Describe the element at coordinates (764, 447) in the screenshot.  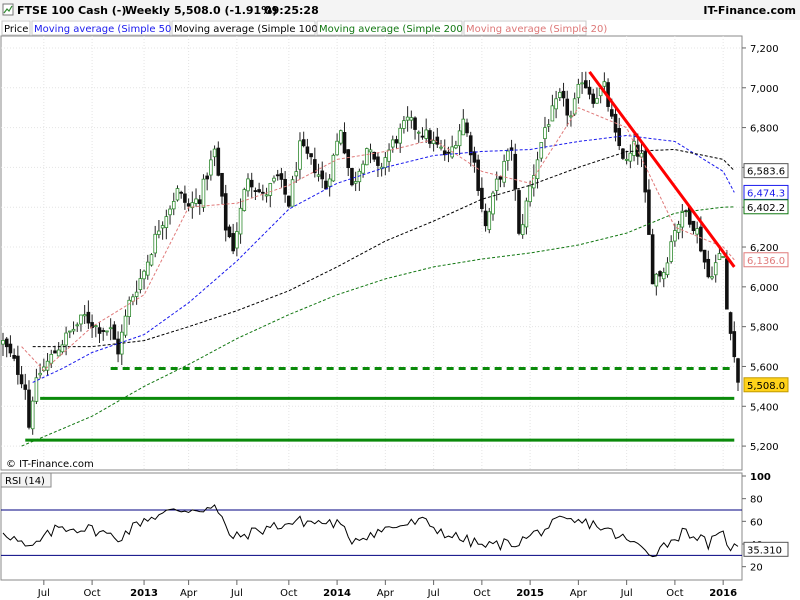
I see `y-tick-label: 5,200` at that location.